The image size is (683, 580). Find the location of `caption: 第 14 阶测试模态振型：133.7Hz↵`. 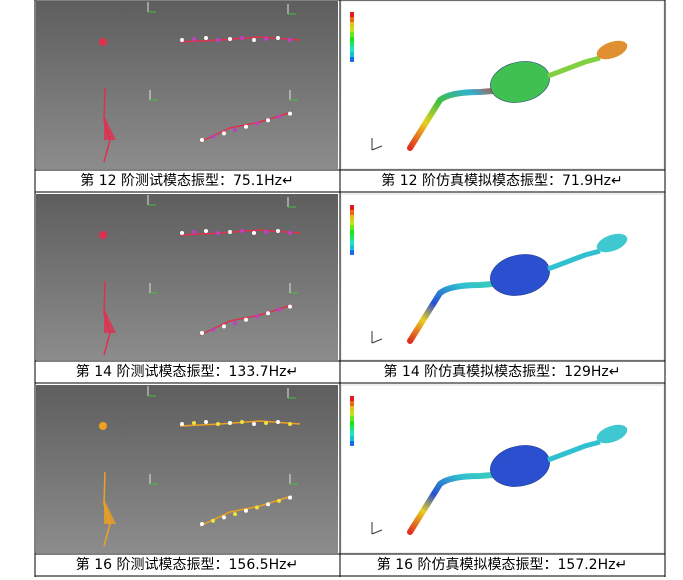

caption: 第 14 阶测试模态振型：133.7Hz↵ is located at coordinates (187, 372).